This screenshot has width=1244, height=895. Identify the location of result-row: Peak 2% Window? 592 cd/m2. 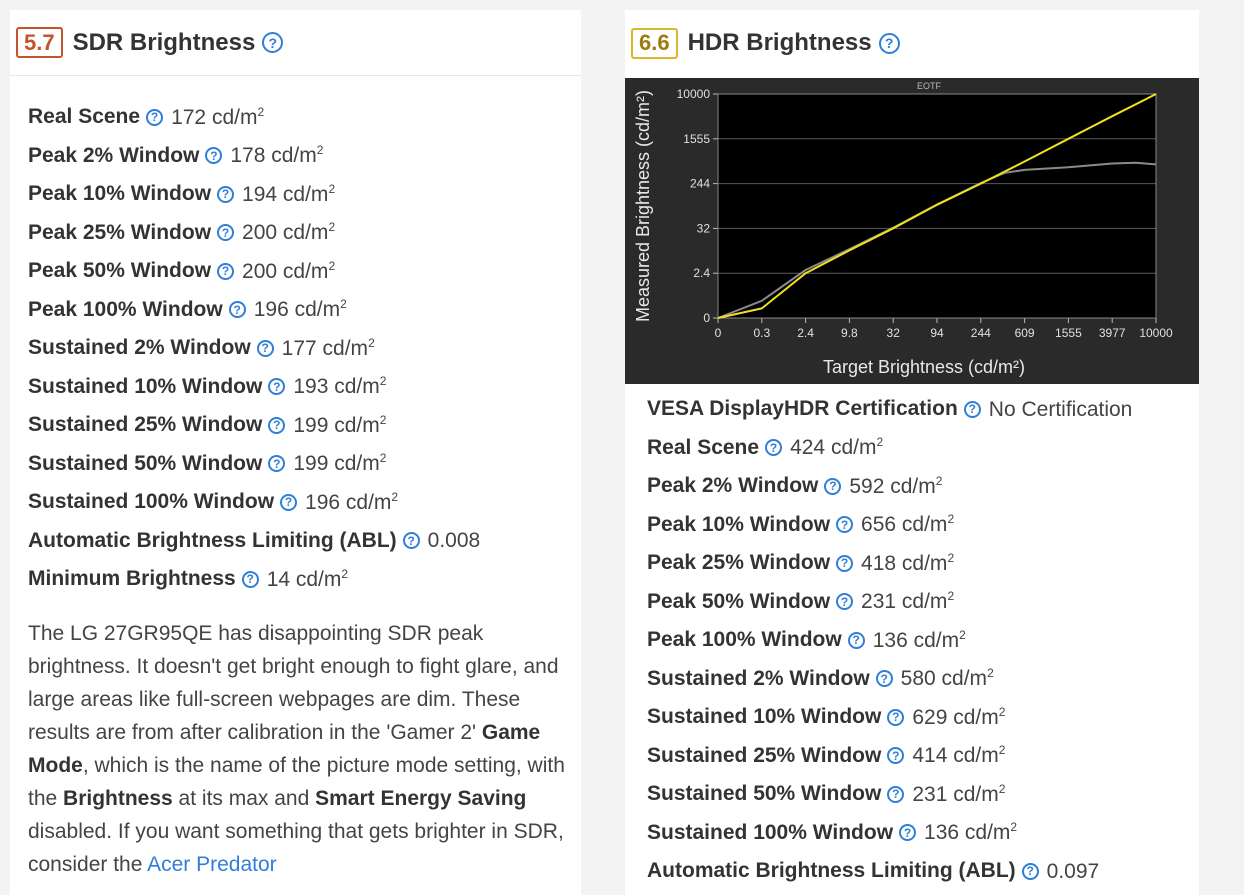
(918, 486).